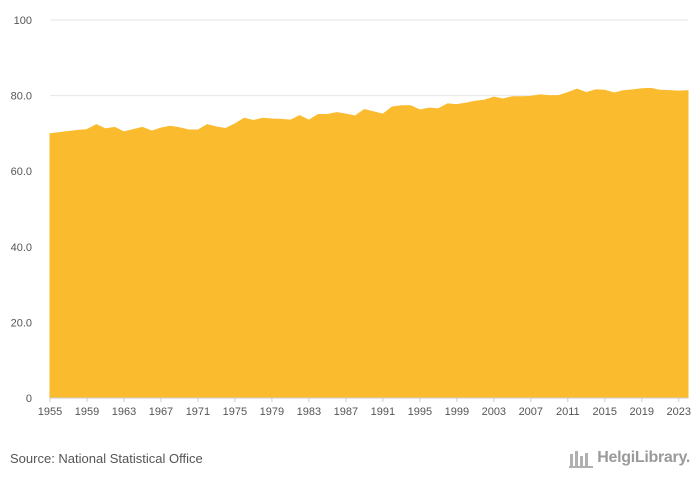  What do you see at coordinates (198, 412) in the screenshot?
I see `x-tick-label: 1971` at bounding box center [198, 412].